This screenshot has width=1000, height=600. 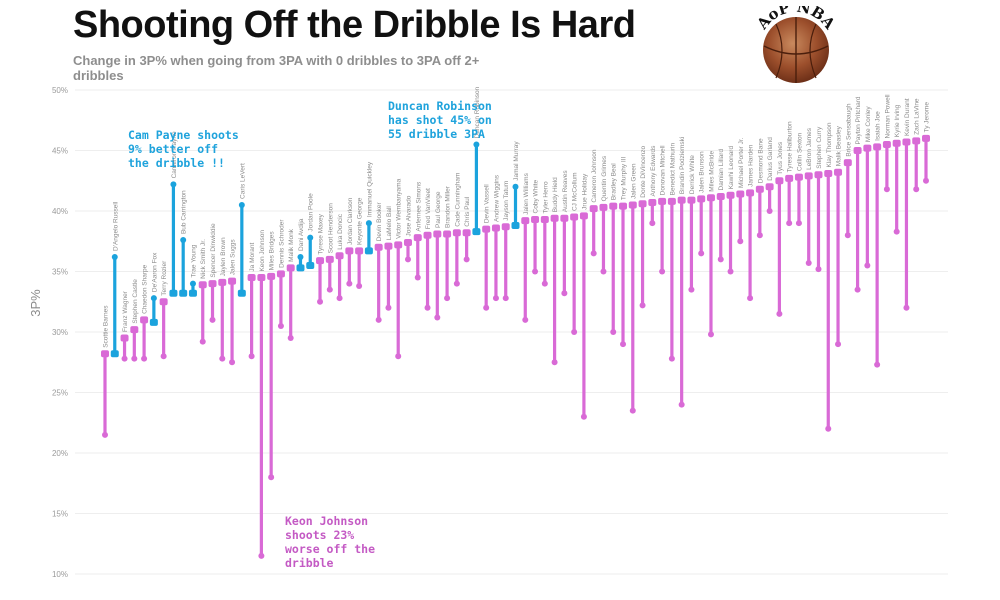 What do you see at coordinates (839, 145) in the screenshot?
I see `player-label: Malik Beasley` at bounding box center [839, 145].